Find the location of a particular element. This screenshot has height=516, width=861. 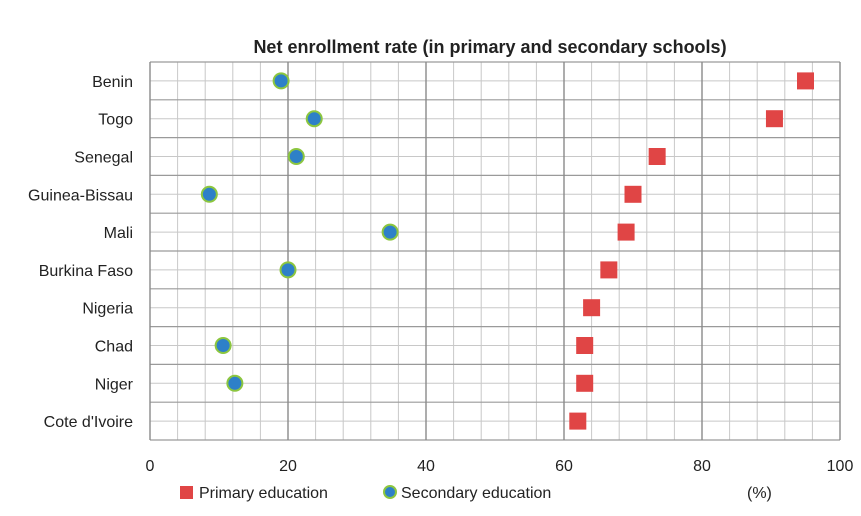

category-label: Benin is located at coordinates (112, 82).